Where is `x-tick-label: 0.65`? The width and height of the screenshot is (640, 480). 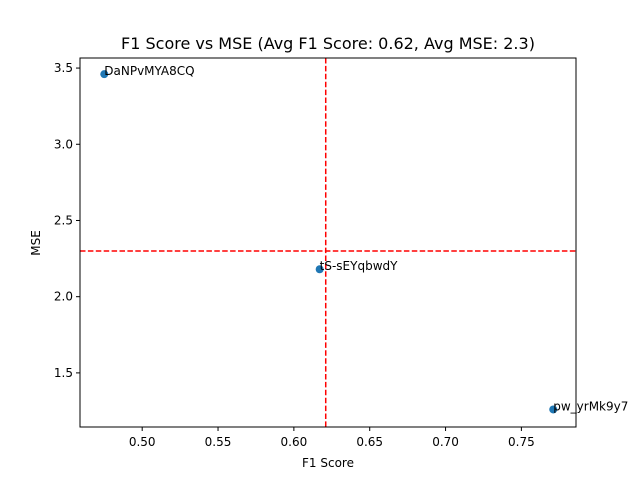 x-tick-label: 0.65 is located at coordinates (369, 442).